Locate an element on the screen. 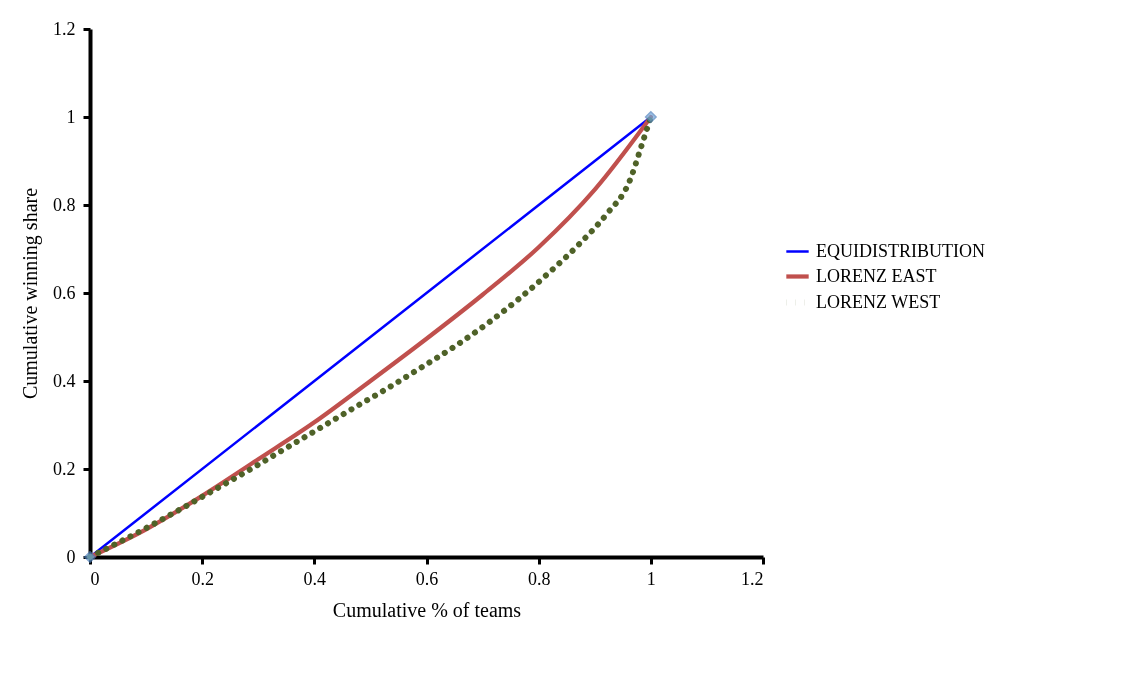 The height and width of the screenshot is (690, 1137). y-tick-label: 0 is located at coordinates (71, 556).